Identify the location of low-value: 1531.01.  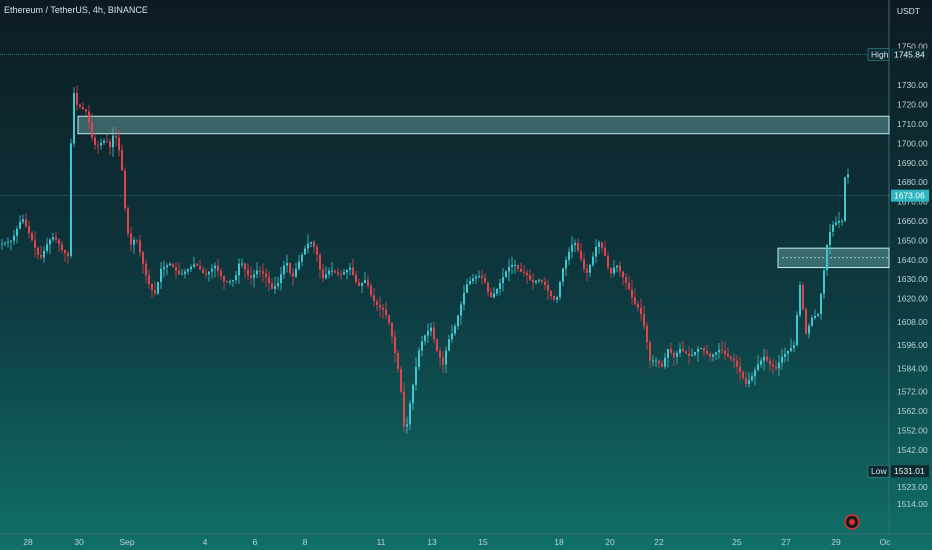
(909, 471).